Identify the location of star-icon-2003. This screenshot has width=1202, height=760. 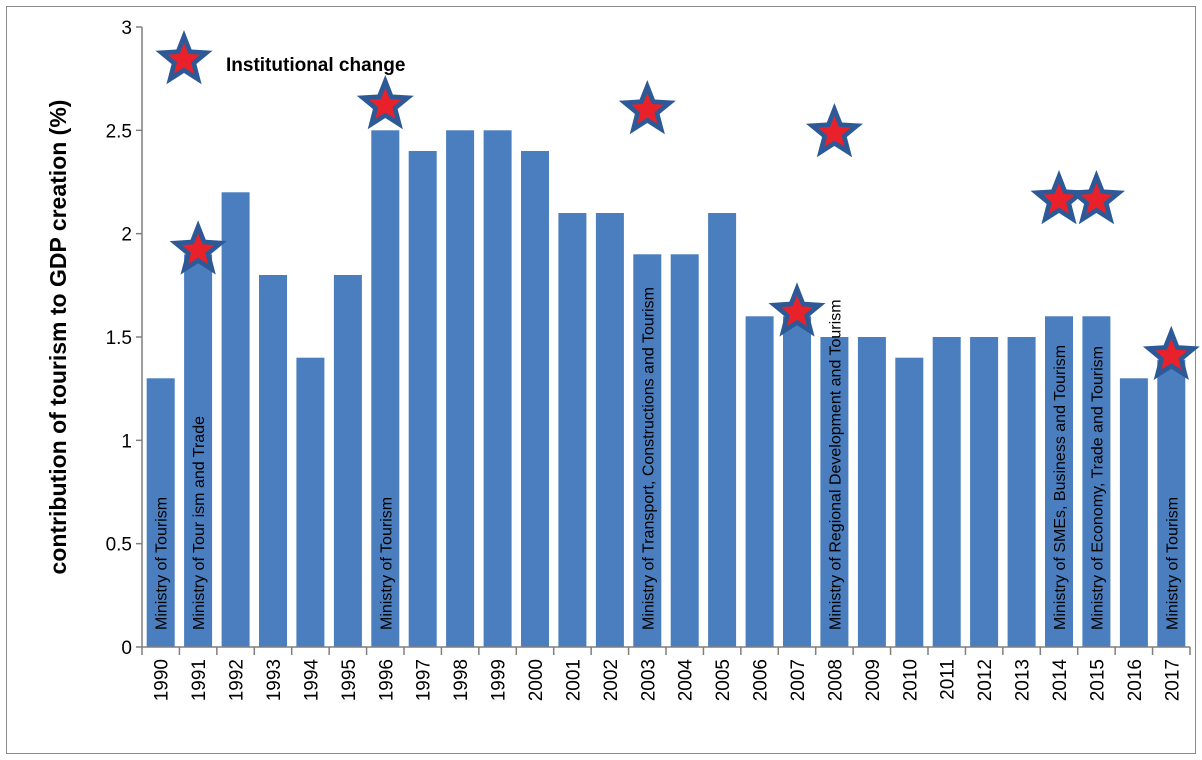
(647, 108).